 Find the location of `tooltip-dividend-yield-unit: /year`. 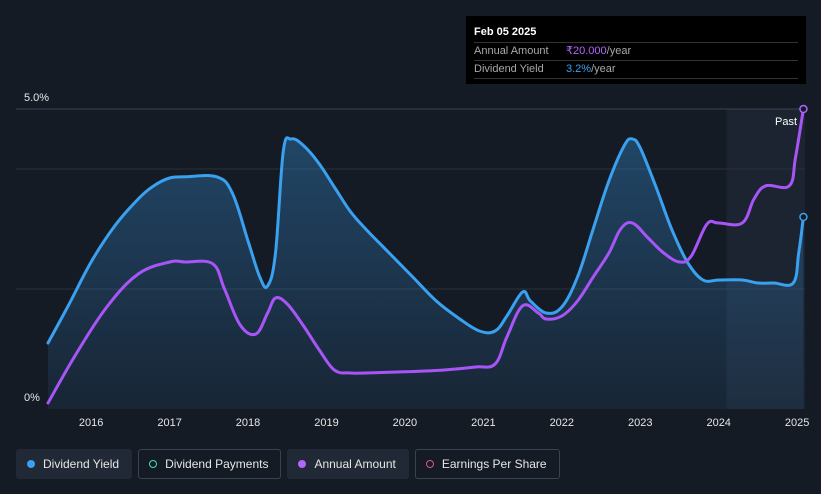

tooltip-dividend-yield-unit: /year is located at coordinates (603, 69).